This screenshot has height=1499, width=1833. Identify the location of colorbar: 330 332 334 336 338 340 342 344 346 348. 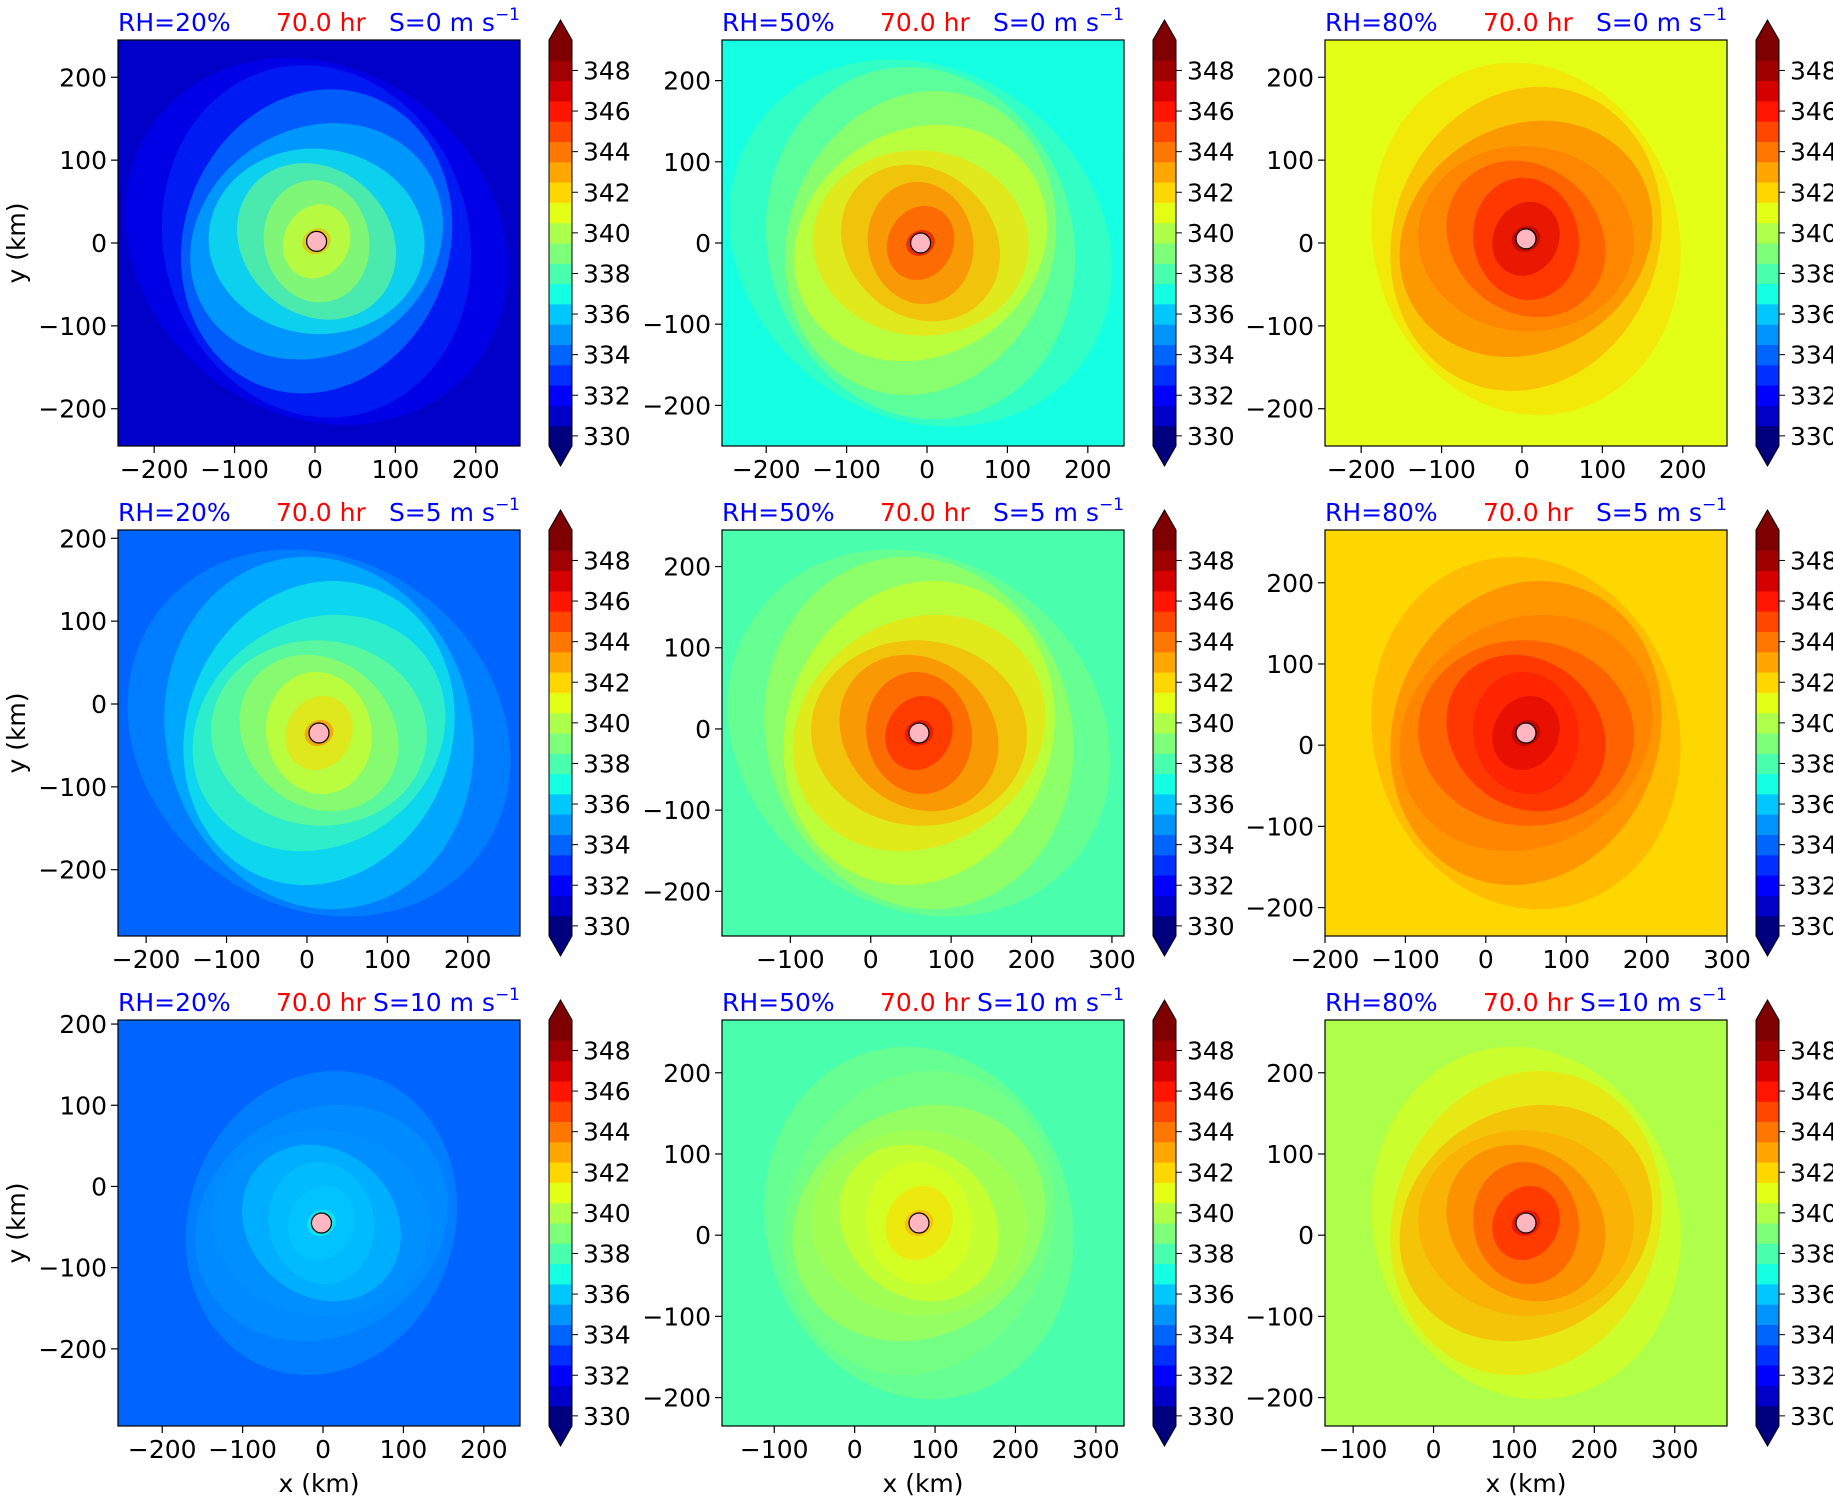
(1193, 1223).